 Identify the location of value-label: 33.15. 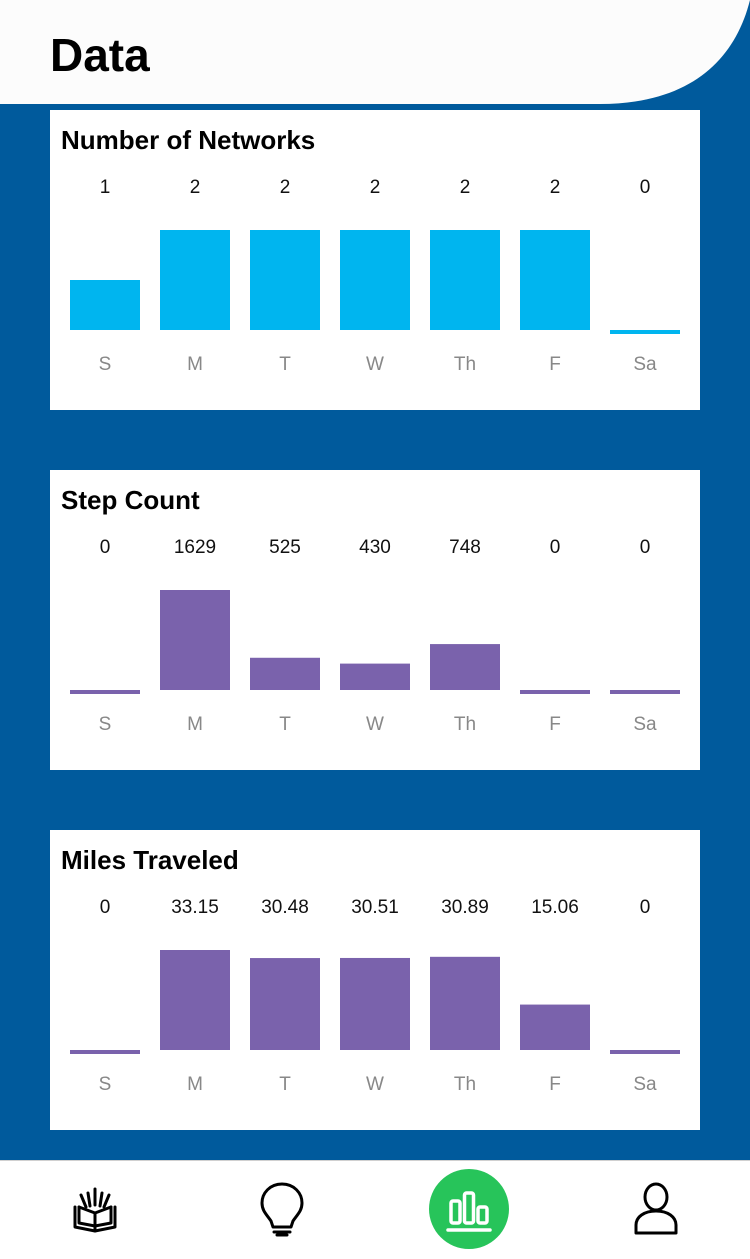
(195, 907).